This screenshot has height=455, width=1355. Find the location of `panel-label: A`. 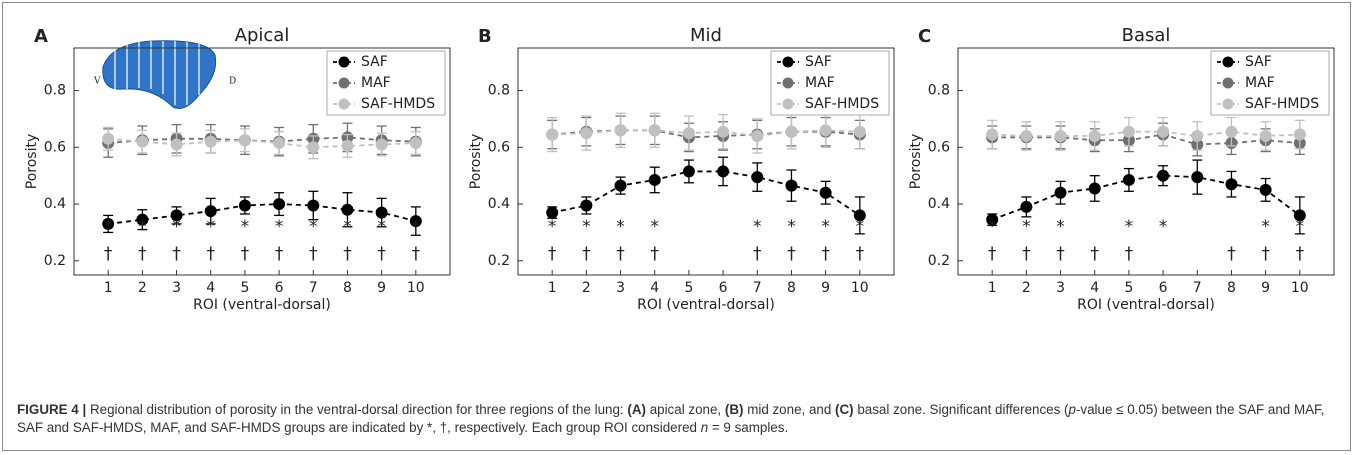

panel-label: A is located at coordinates (41, 36).